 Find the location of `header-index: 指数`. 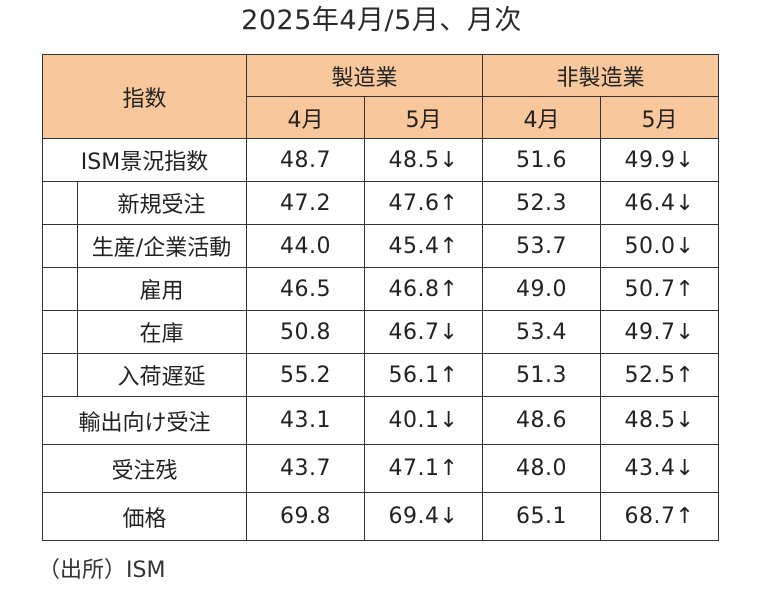

header-index: 指数 is located at coordinates (144, 96).